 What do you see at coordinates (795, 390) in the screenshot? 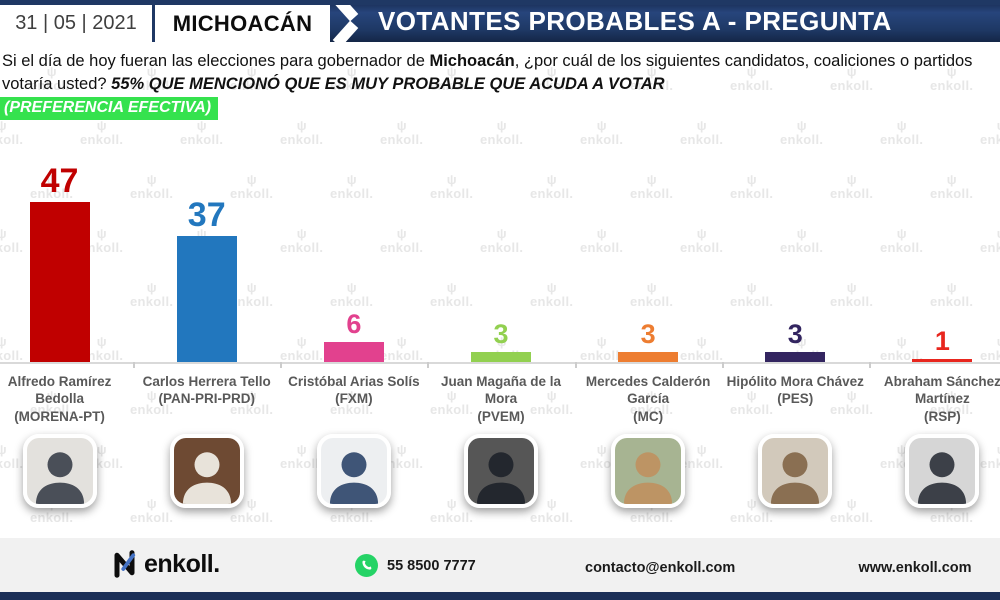
I see `candidate-label: Hipólito Mora Chávez (PES)` at bounding box center [795, 390].